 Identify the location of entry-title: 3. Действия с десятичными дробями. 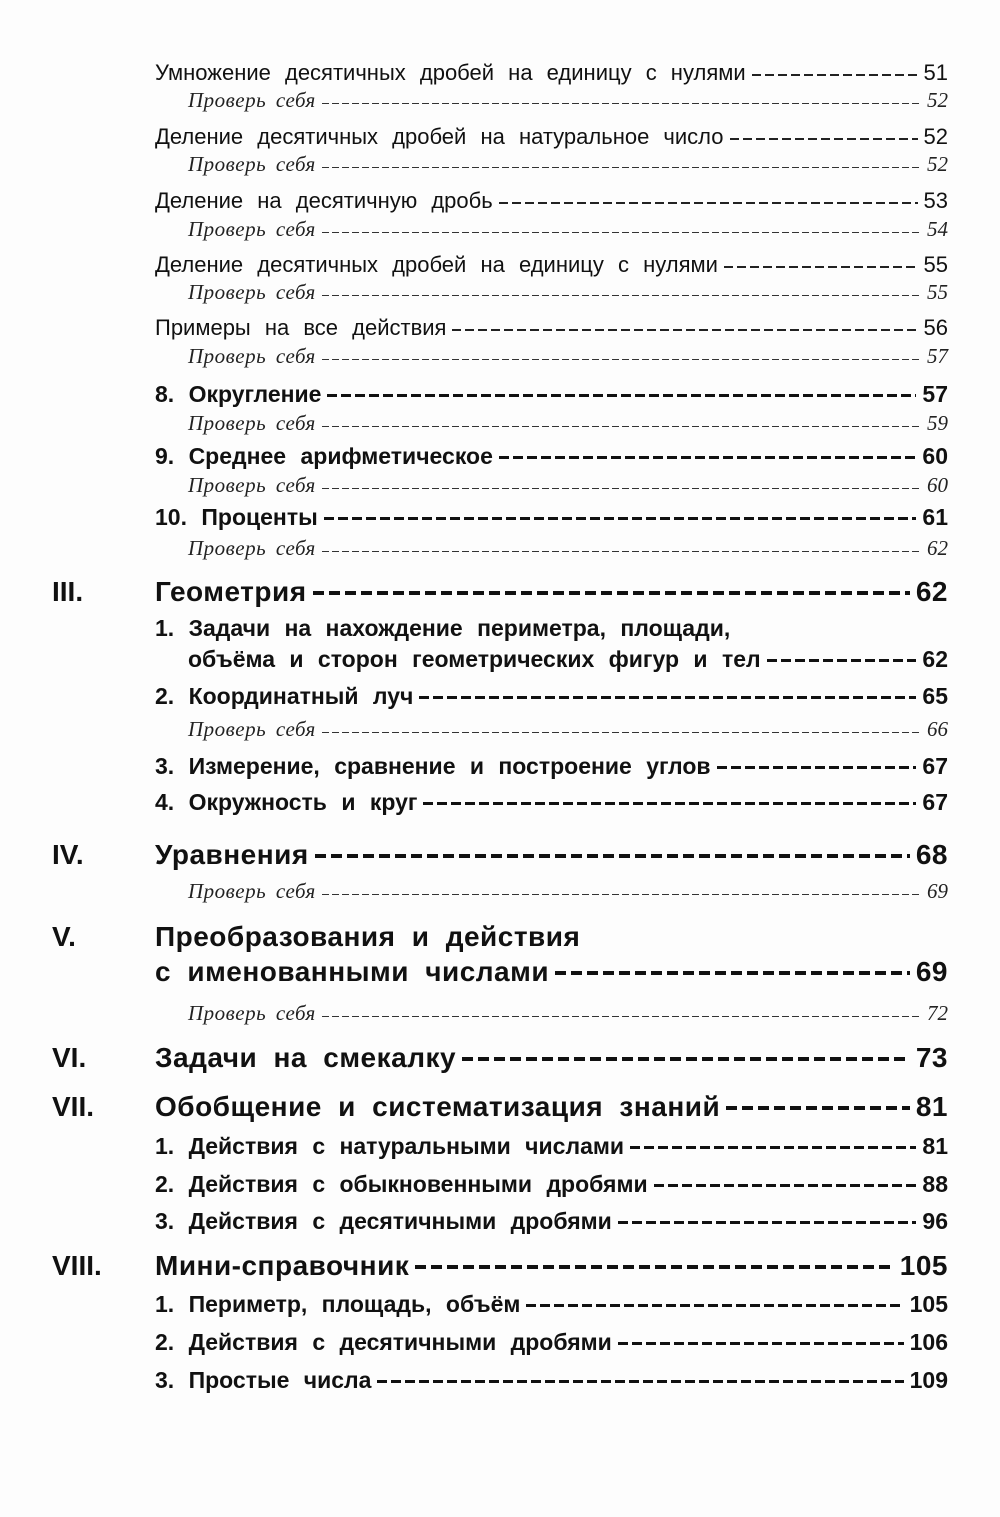
(383, 1221).